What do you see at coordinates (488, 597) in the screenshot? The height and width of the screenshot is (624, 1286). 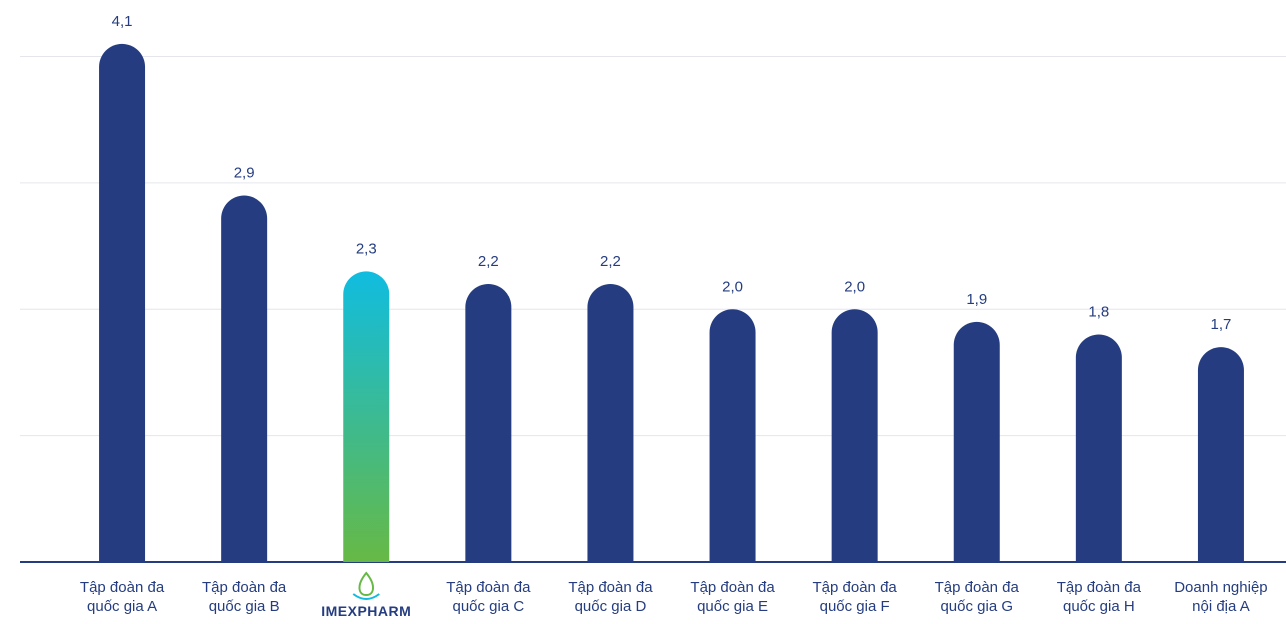 I see `x-tick-label: Tập đoàn đa quốc gia C` at bounding box center [488, 597].